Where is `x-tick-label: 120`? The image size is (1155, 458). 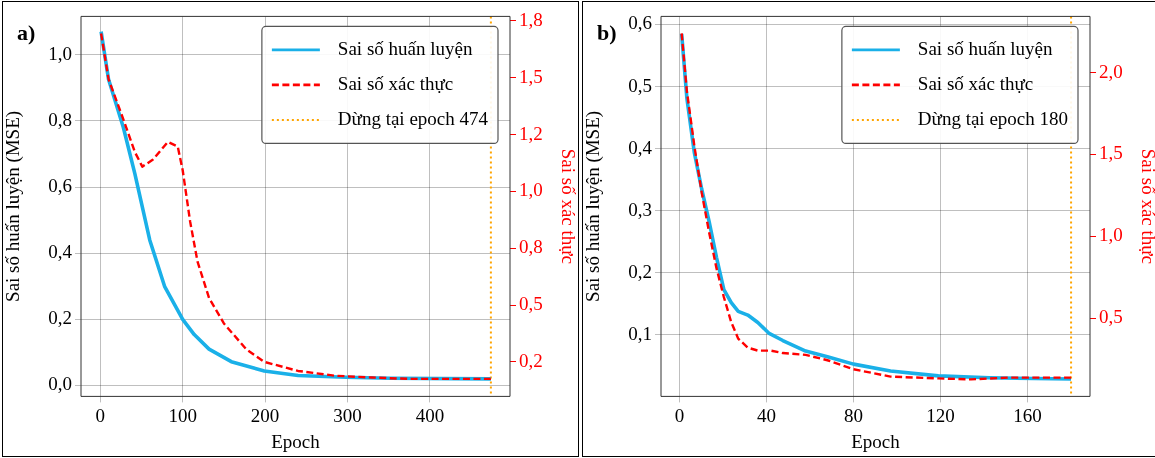 x-tick-label: 120 is located at coordinates (940, 415).